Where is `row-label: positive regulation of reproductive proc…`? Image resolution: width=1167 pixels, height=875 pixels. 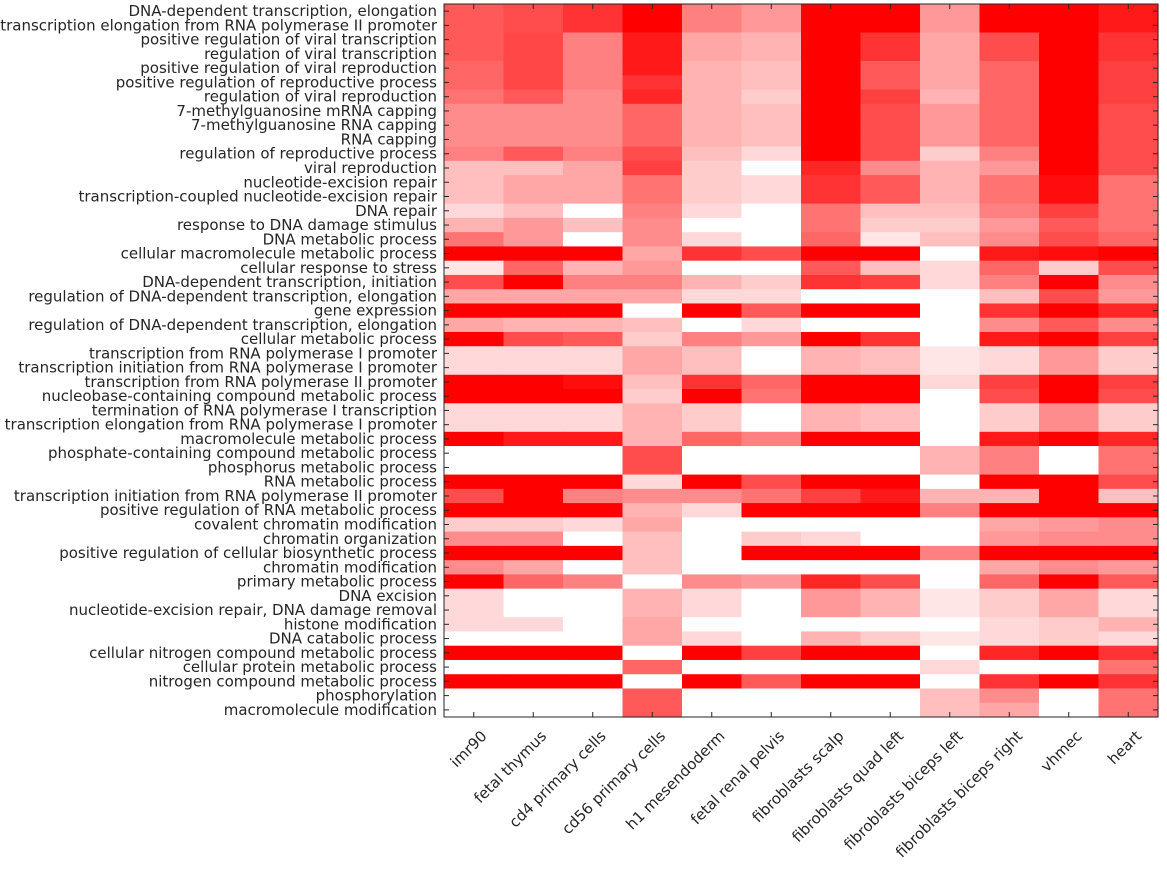 row-label: positive regulation of reproductive proc… is located at coordinates (276, 82).